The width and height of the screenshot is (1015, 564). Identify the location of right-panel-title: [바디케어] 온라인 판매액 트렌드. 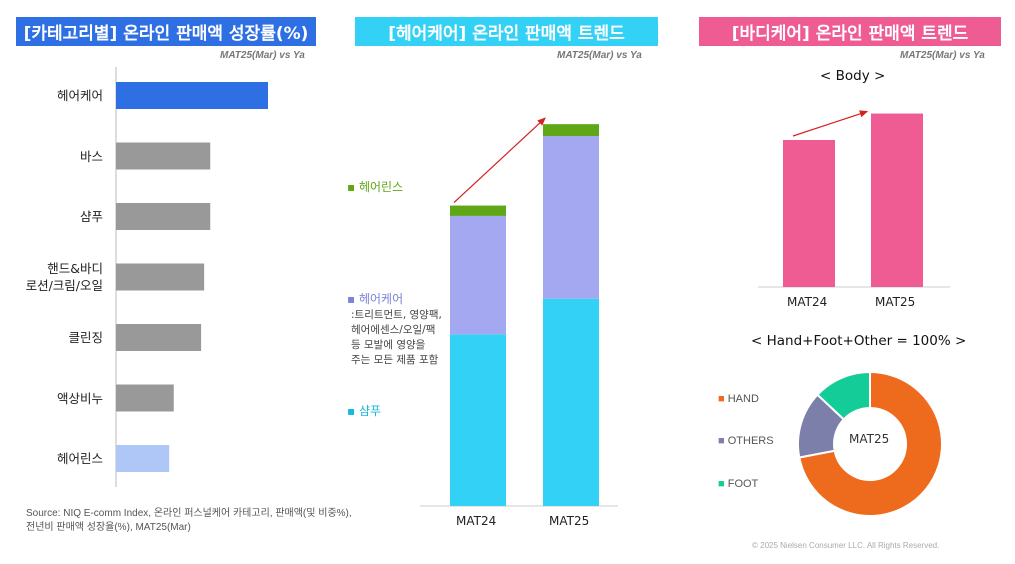
(850, 31).